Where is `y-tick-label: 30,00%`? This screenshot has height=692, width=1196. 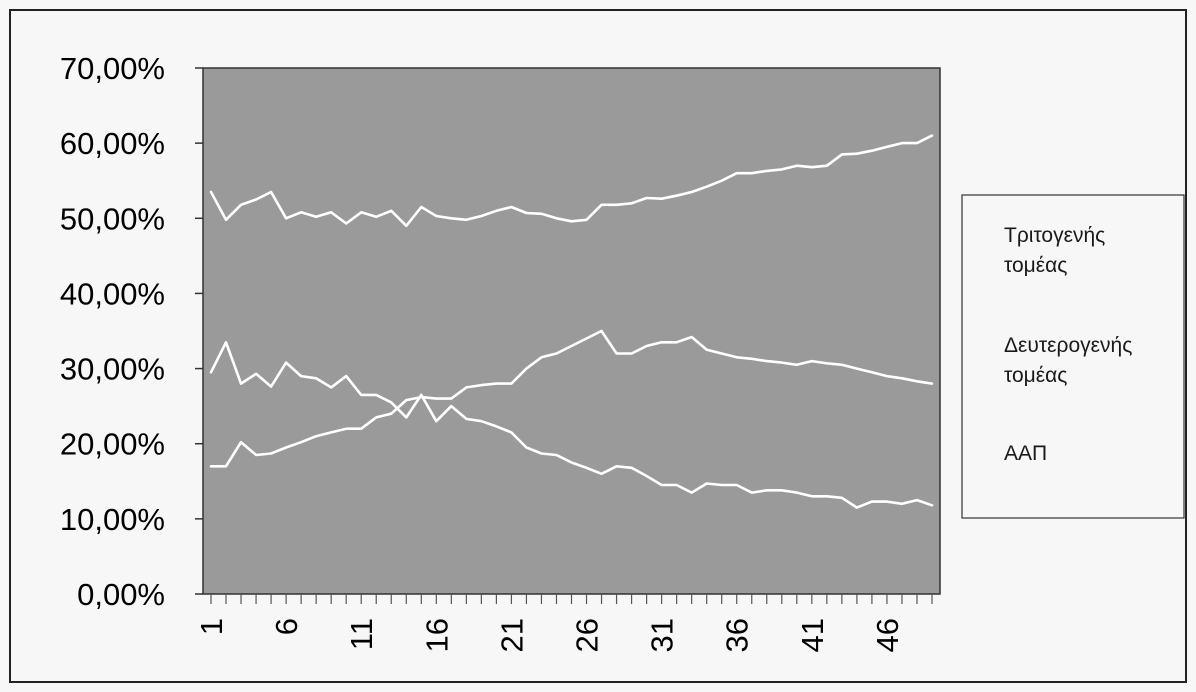
y-tick-label: 30,00% is located at coordinates (112, 369).